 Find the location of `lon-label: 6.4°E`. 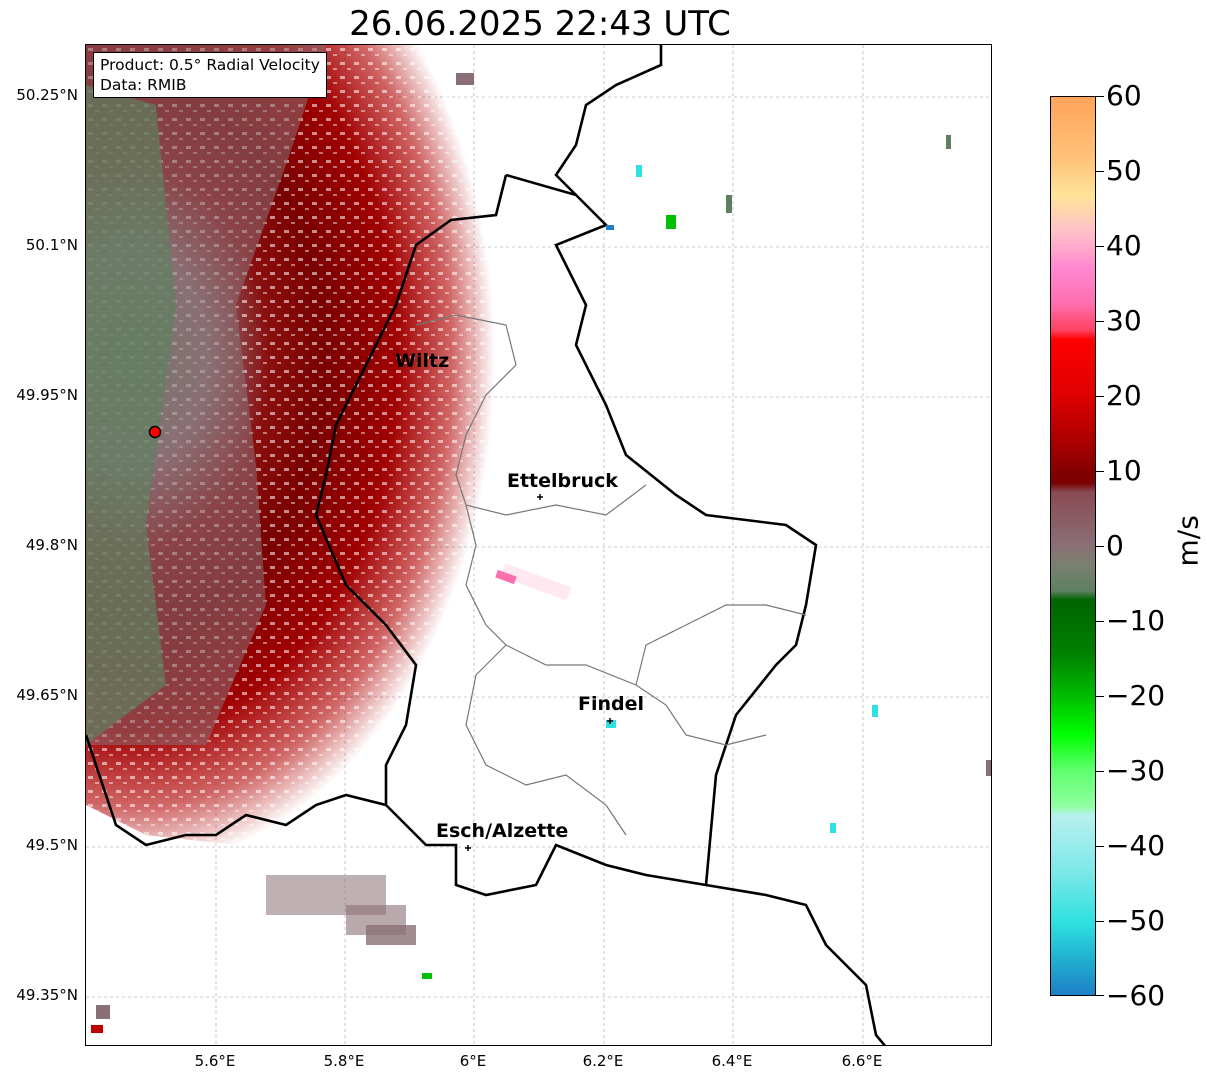

lon-label: 6.4°E is located at coordinates (732, 1061).